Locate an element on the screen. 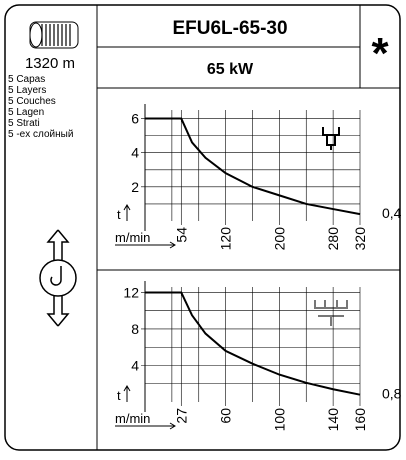 The image size is (406, 460). x-tick-label: 60 is located at coordinates (226, 416).